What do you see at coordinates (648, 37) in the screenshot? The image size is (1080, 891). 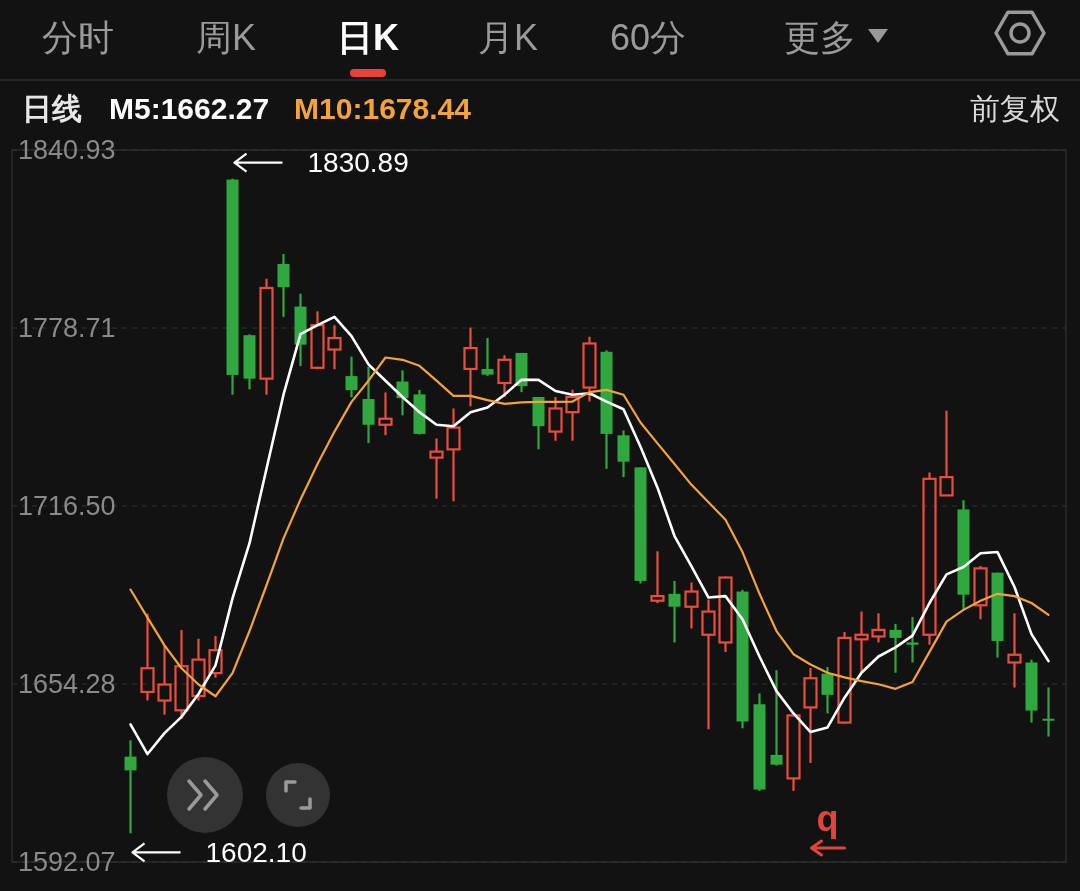 I see `text: 60分` at bounding box center [648, 37].